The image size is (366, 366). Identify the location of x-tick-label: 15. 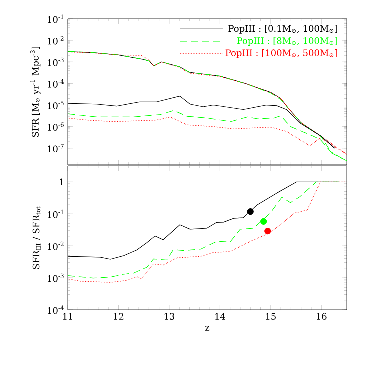
(271, 316).